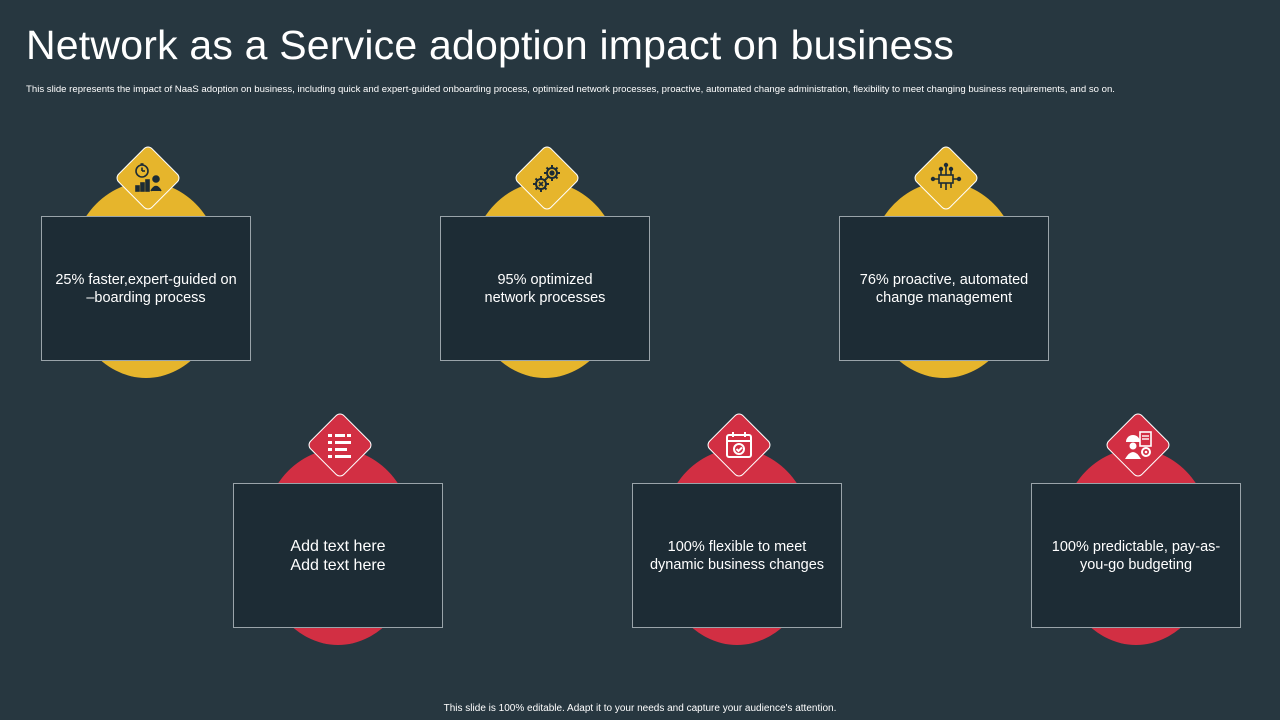 Image resolution: width=1280 pixels, height=720 pixels. What do you see at coordinates (340, 445) in the screenshot?
I see `checklist-icon` at bounding box center [340, 445].